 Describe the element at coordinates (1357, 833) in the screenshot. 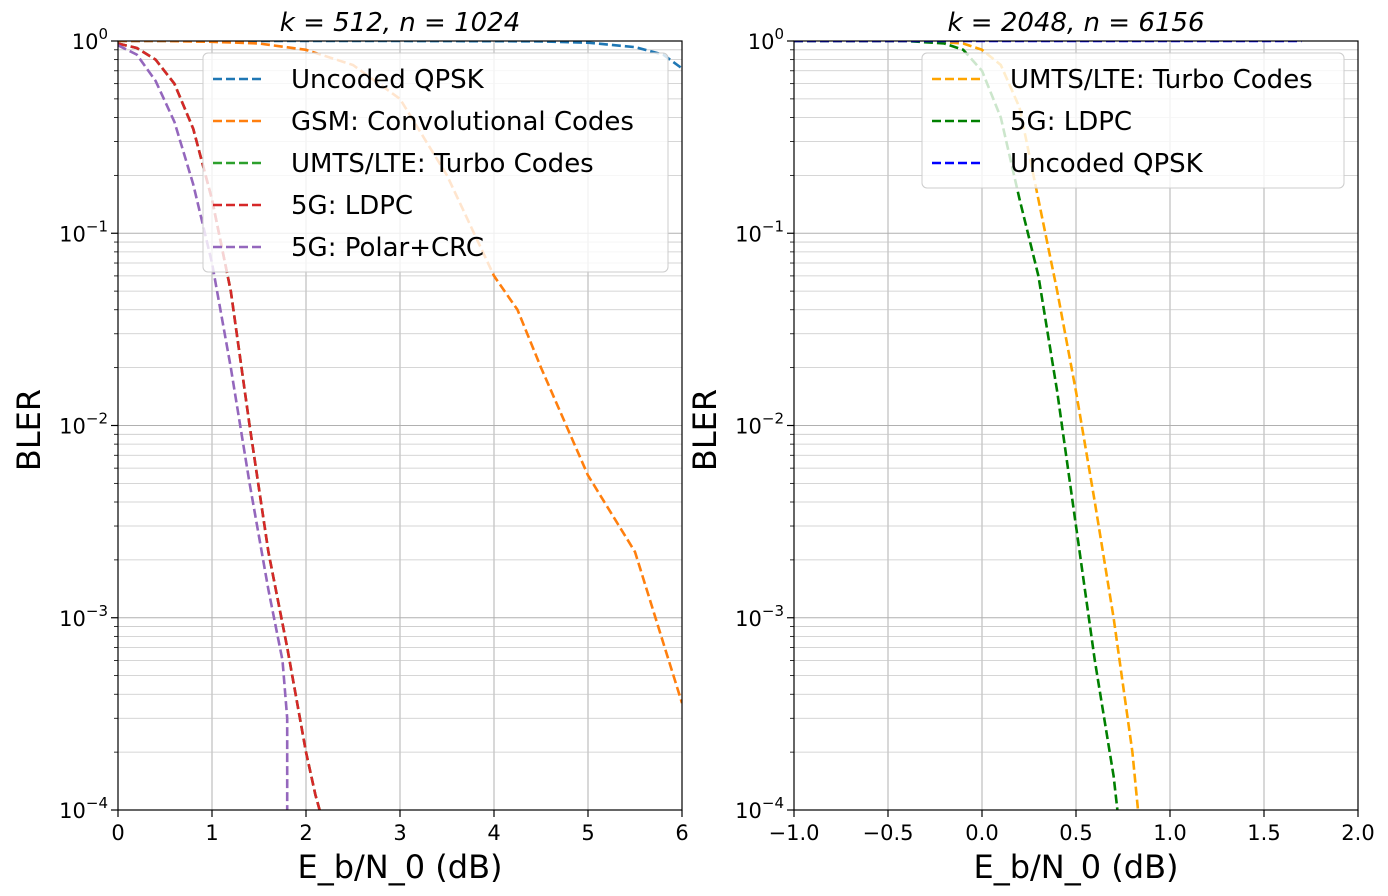

I see `x-tick-label: 2.0` at that location.